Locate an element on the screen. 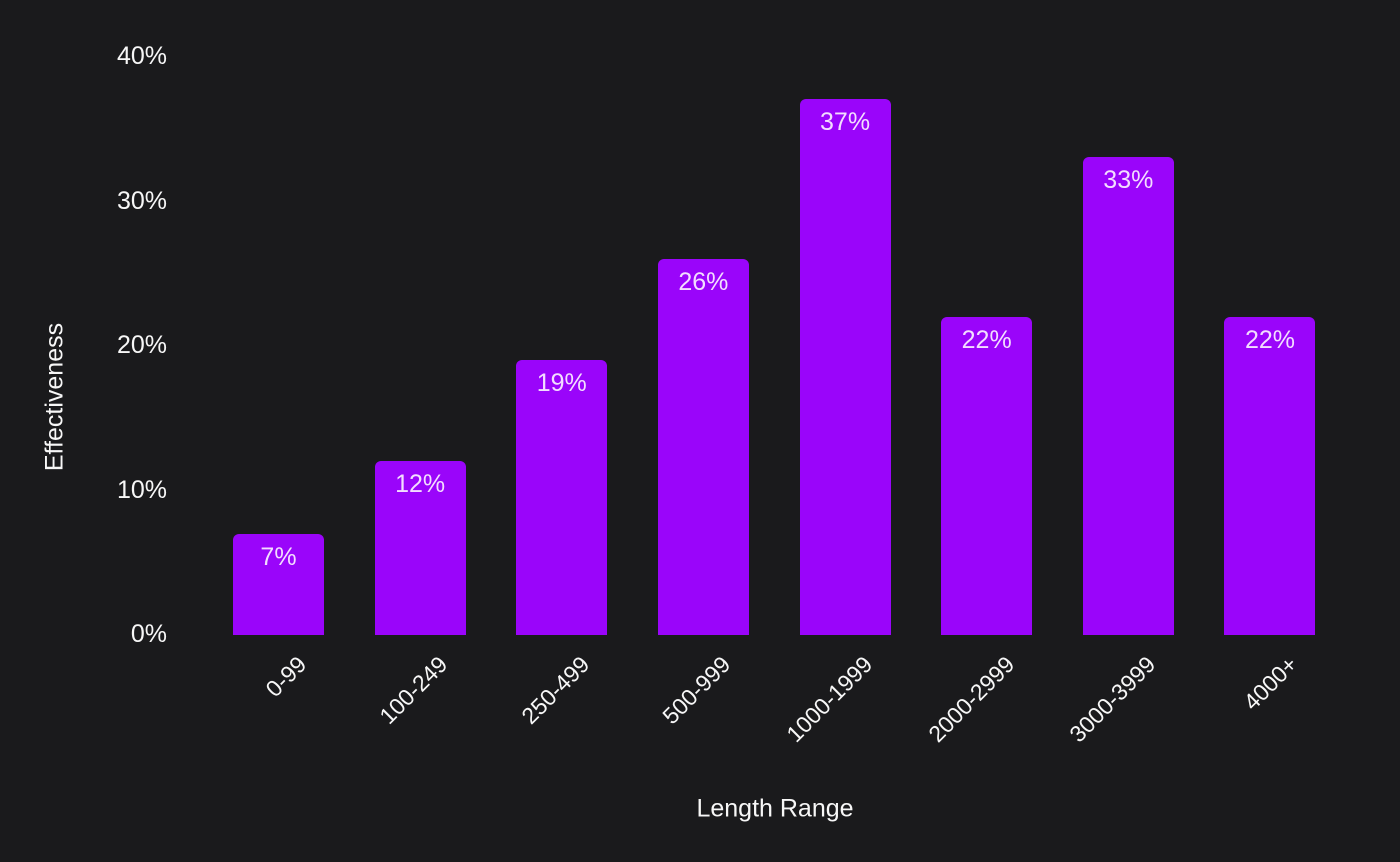  bar-value-label: 37% is located at coordinates (845, 122).